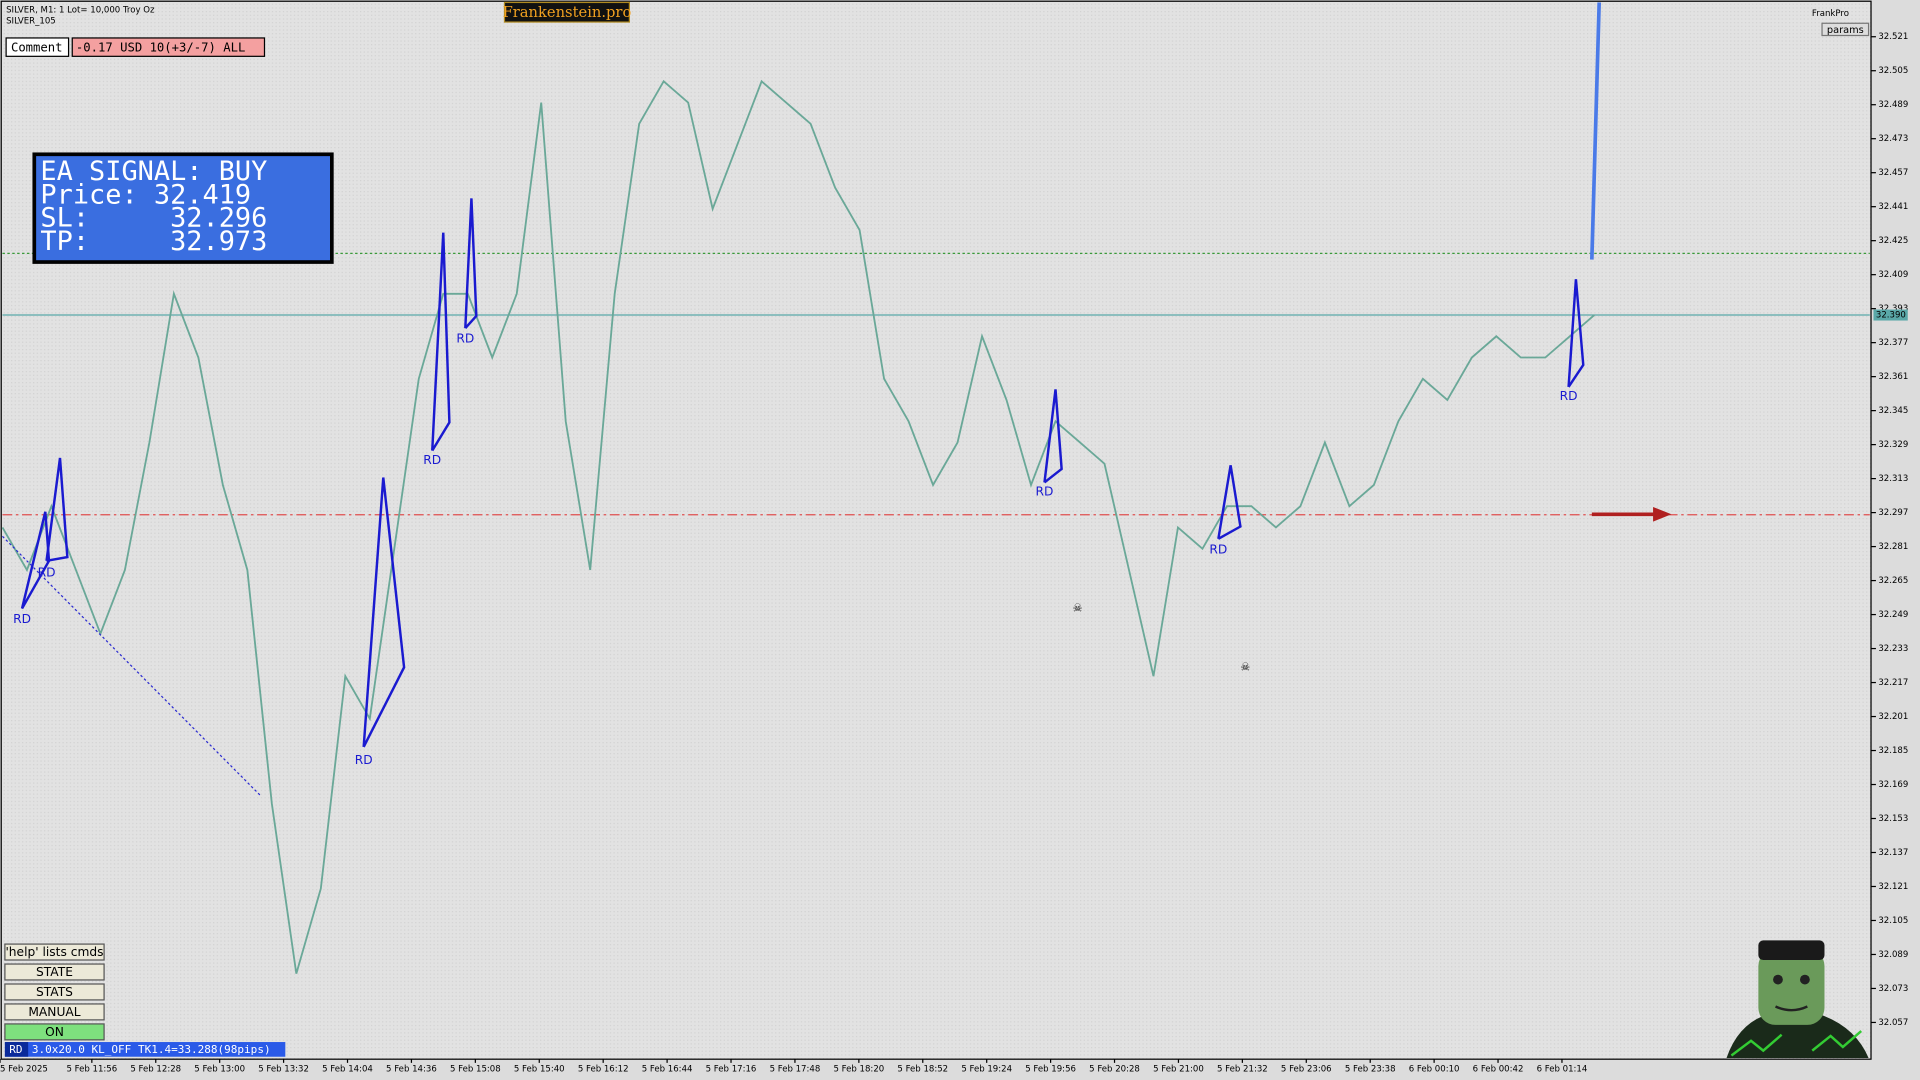  I want to click on y-tick-label: 32.073, so click(1893, 989).